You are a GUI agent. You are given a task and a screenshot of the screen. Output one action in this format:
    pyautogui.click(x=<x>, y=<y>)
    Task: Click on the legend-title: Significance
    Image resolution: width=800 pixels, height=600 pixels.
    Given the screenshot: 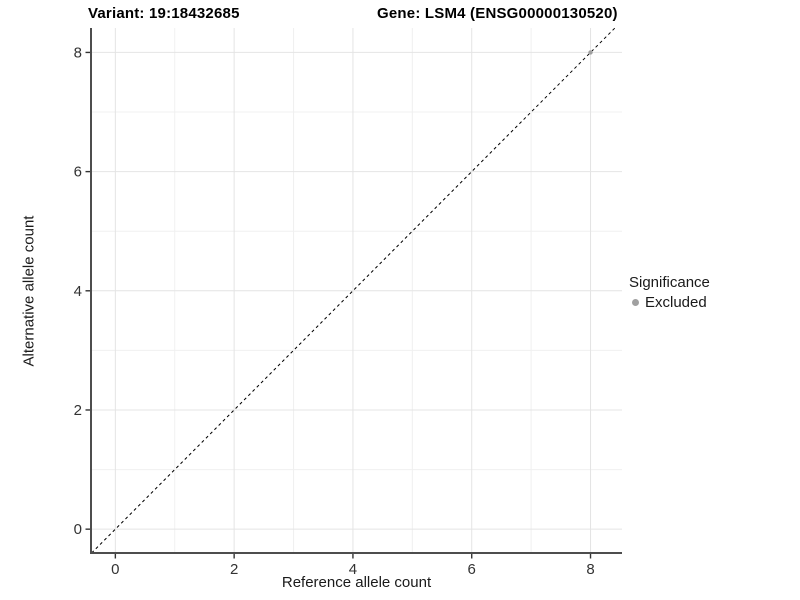 What is the action you would take?
    pyautogui.click(x=669, y=282)
    